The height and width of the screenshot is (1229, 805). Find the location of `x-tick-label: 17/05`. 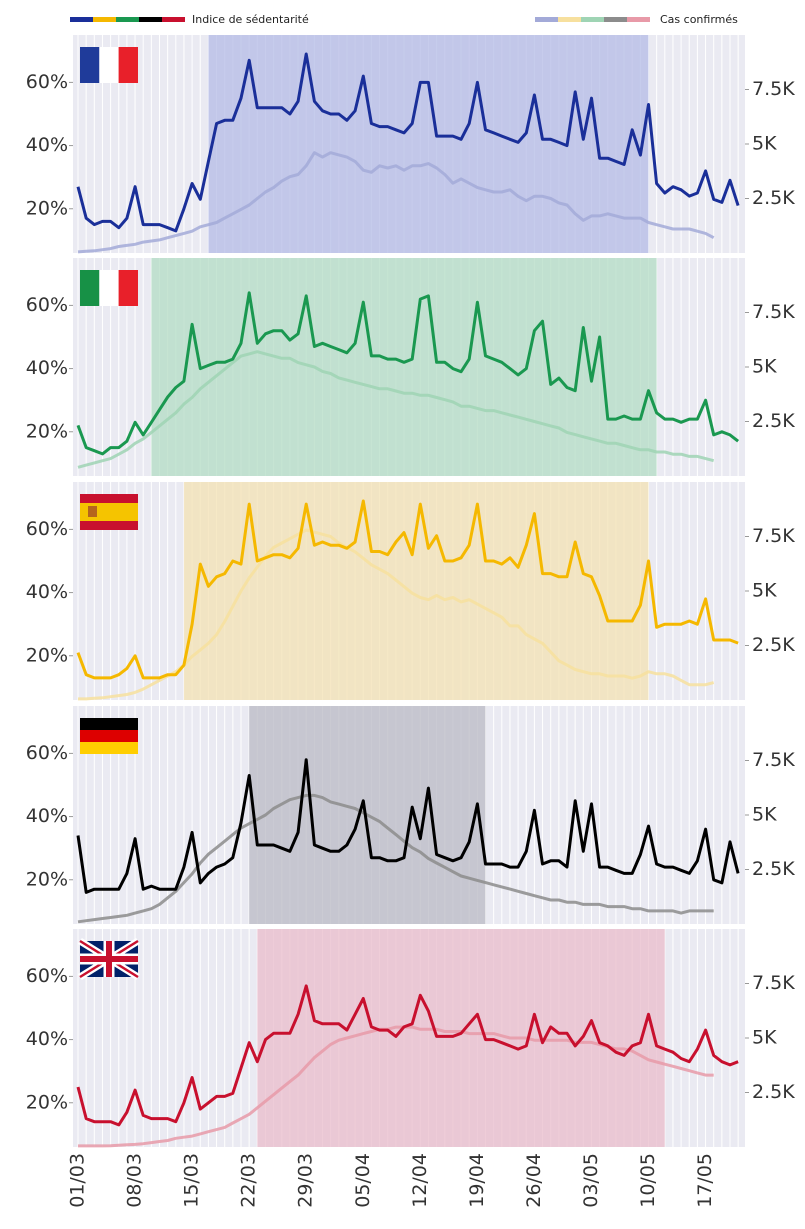

x-tick-label: 17/05 is located at coordinates (705, 1180).